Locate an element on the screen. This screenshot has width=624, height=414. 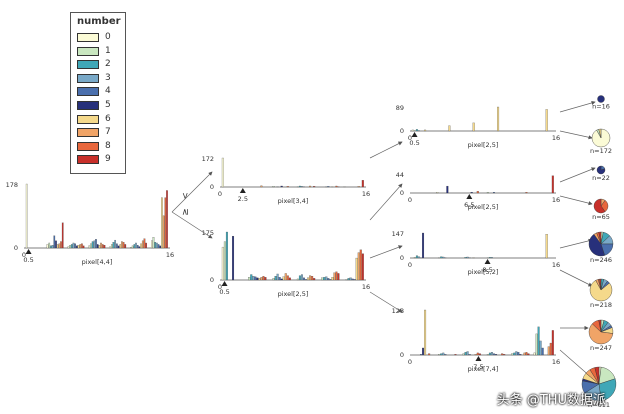
legend-item: 1 is located at coordinates (99, 51).